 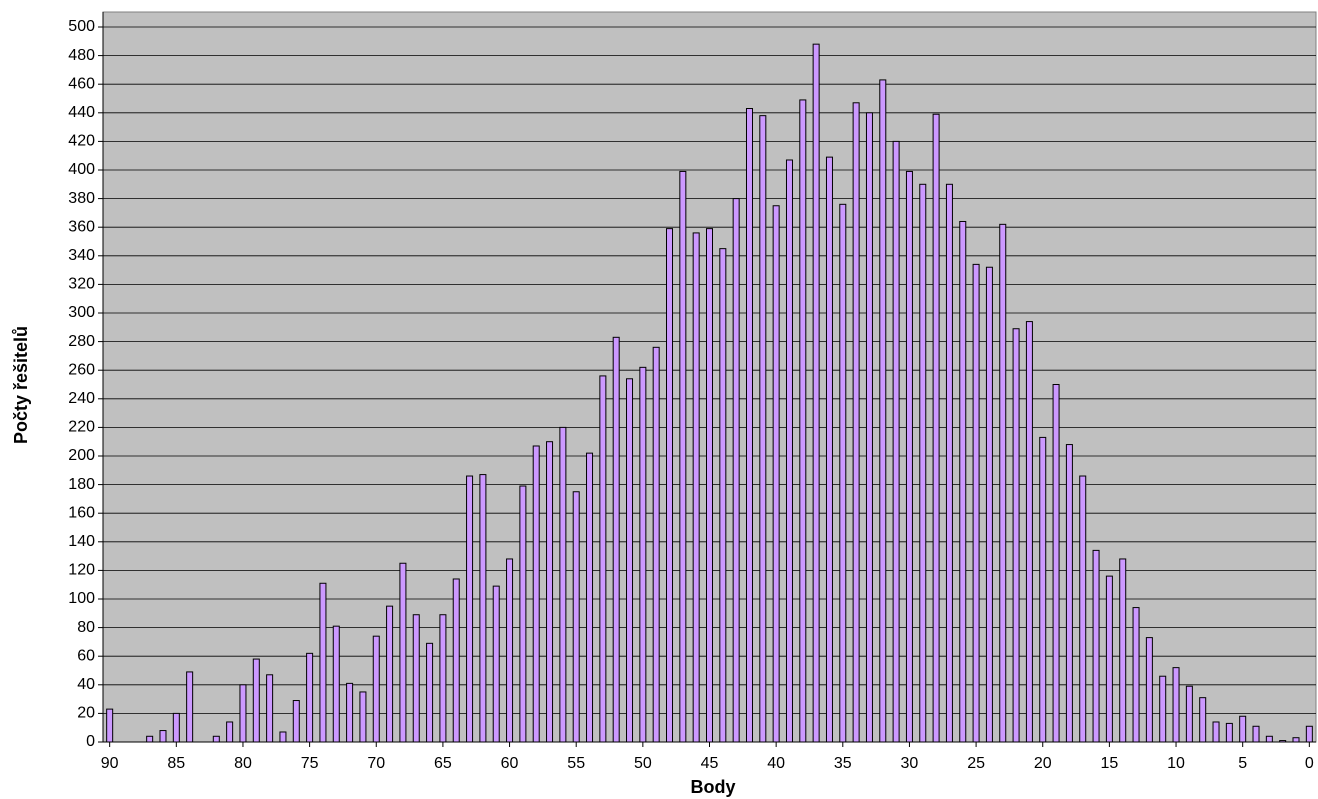 I want to click on y-tick-label: 40, so click(x=86, y=684).